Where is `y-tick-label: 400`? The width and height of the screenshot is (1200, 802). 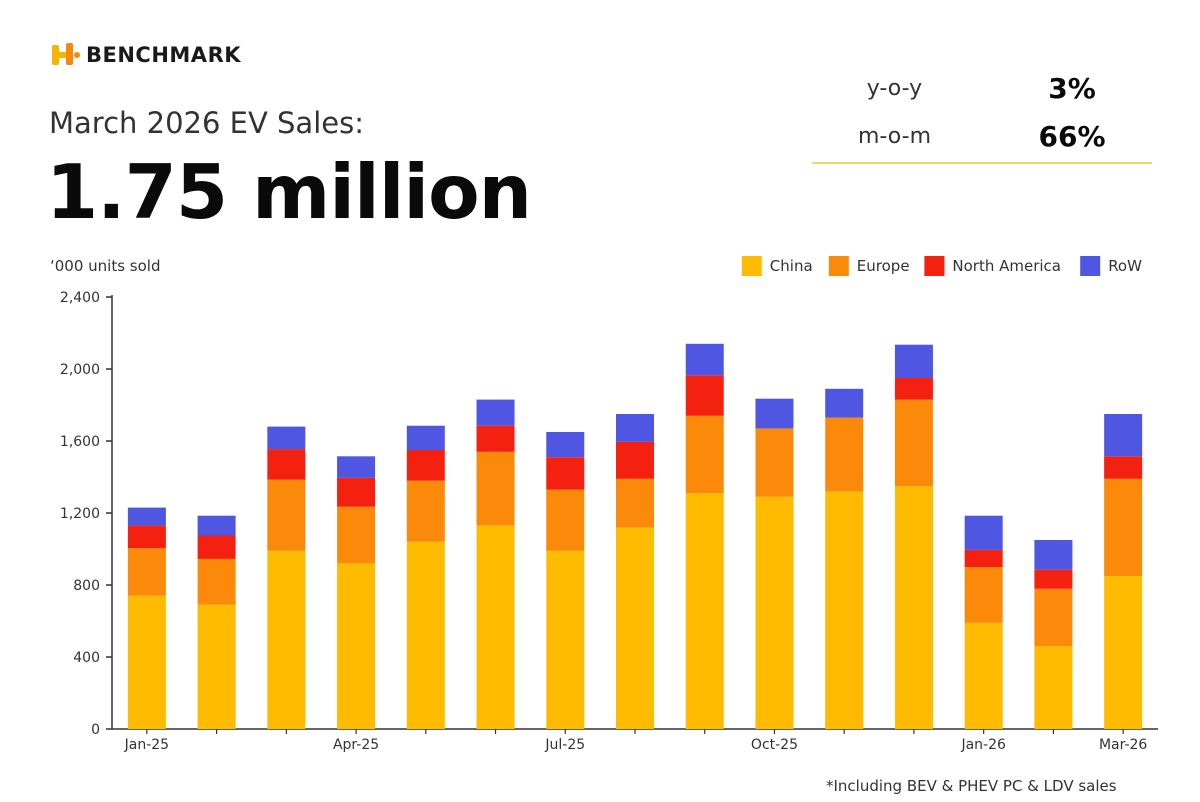 y-tick-label: 400 is located at coordinates (86, 658).